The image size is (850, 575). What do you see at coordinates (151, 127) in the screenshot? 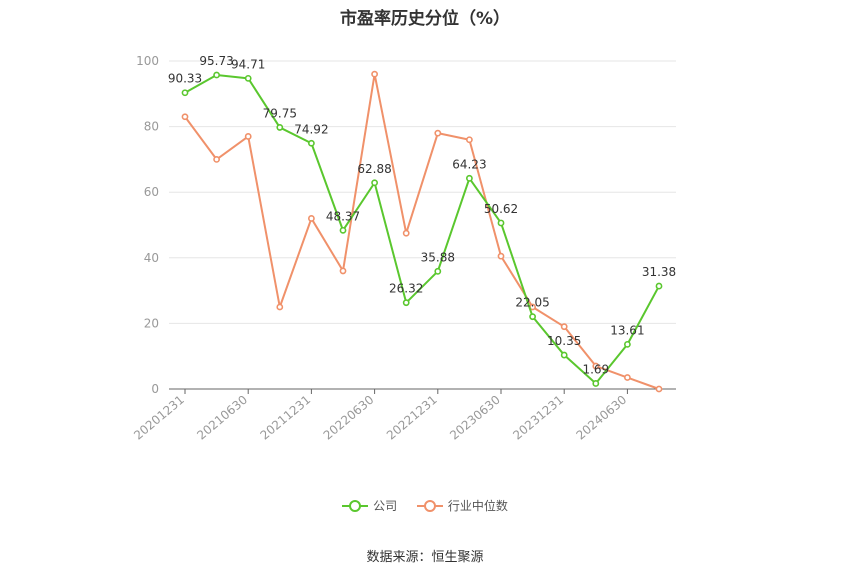
I see `y-tick-label: 80` at bounding box center [151, 127].